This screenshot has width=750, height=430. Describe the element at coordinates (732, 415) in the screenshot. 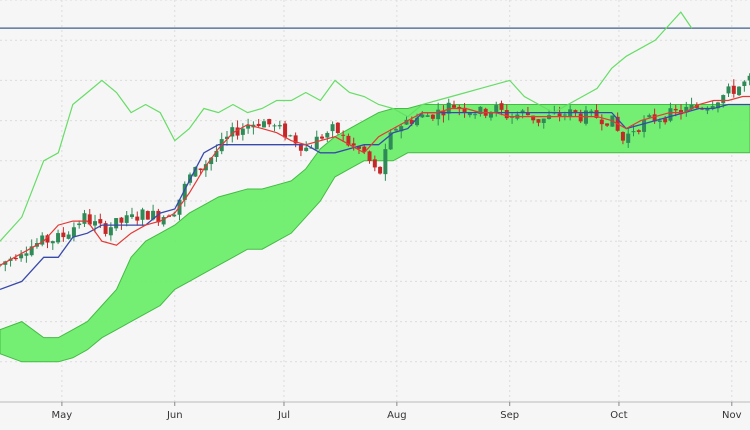

I see `x-tick-label: Nov` at that location.